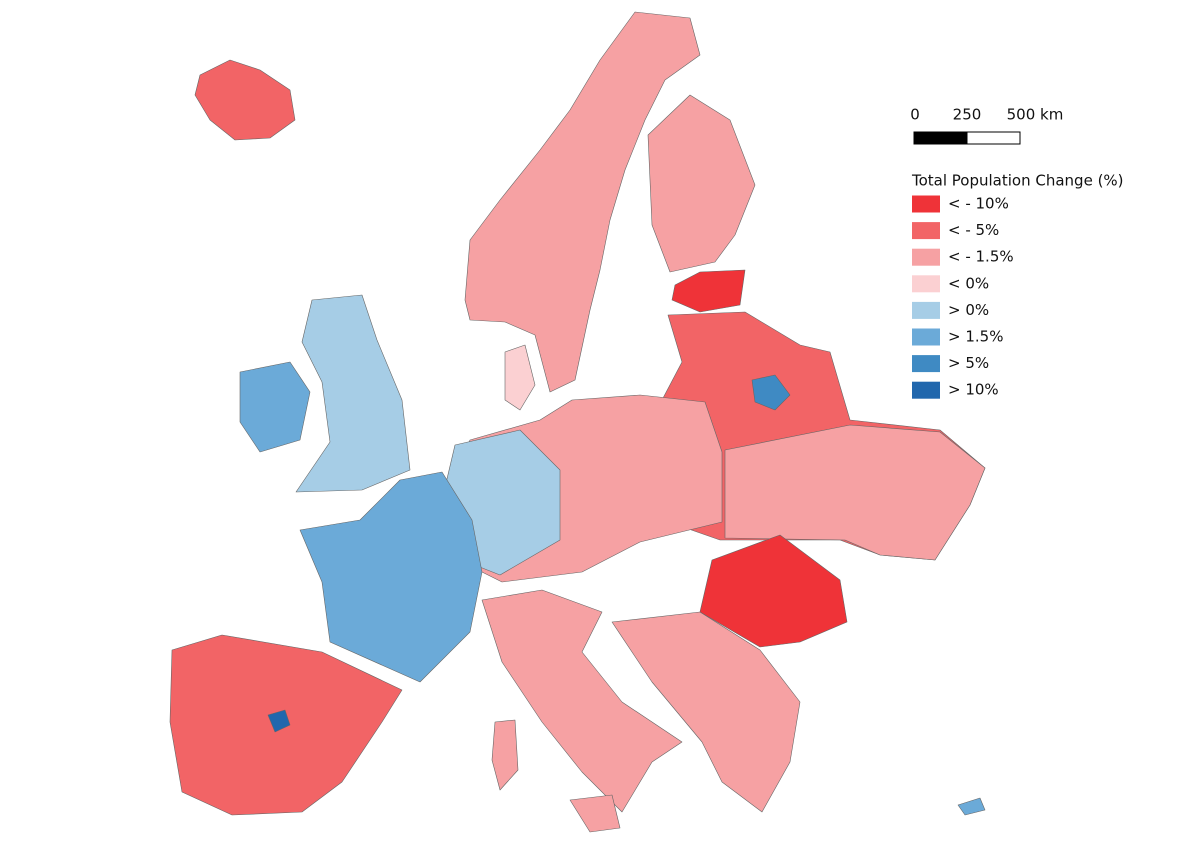 This screenshot has height=849, width=1200. I want to click on legend-label: < - 5%, so click(973, 230).